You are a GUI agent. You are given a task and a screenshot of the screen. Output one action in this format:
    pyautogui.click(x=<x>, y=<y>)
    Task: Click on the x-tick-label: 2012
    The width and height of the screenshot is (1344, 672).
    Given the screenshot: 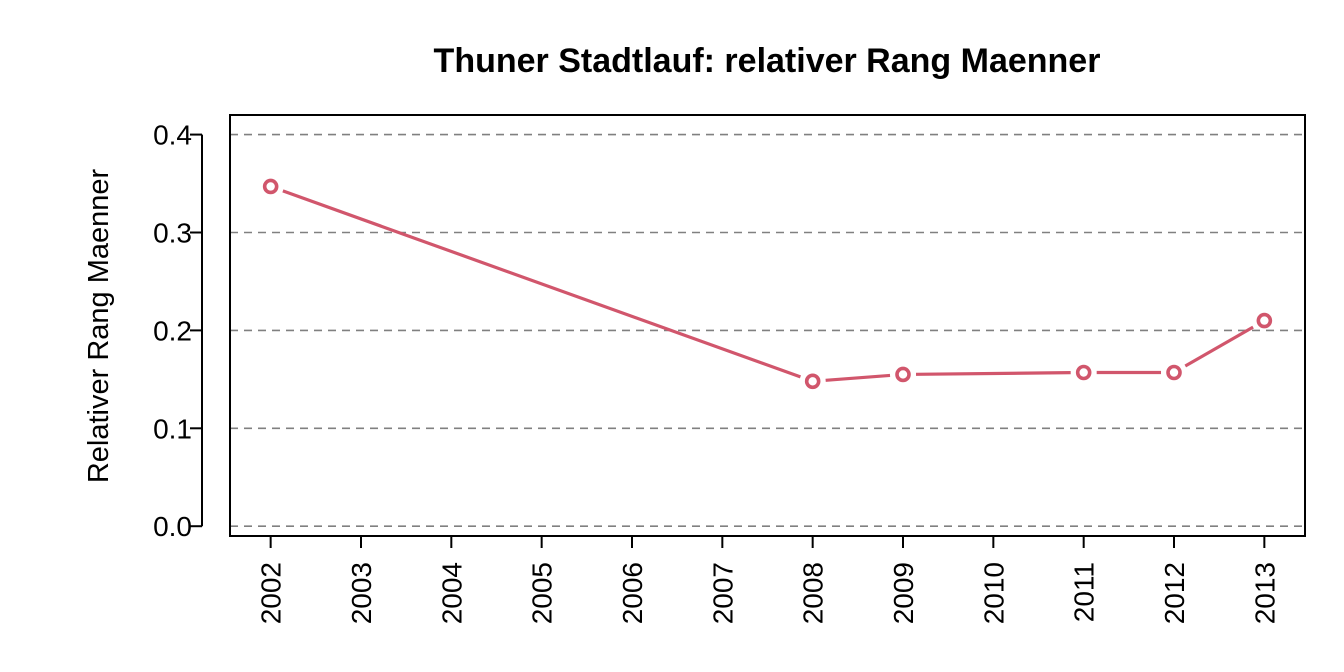 What is the action you would take?
    pyautogui.click(x=1174, y=593)
    